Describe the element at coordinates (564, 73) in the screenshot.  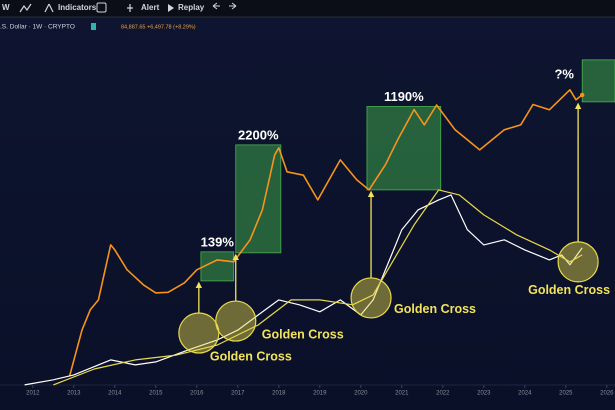
I see `gain-label: ?%` at that location.